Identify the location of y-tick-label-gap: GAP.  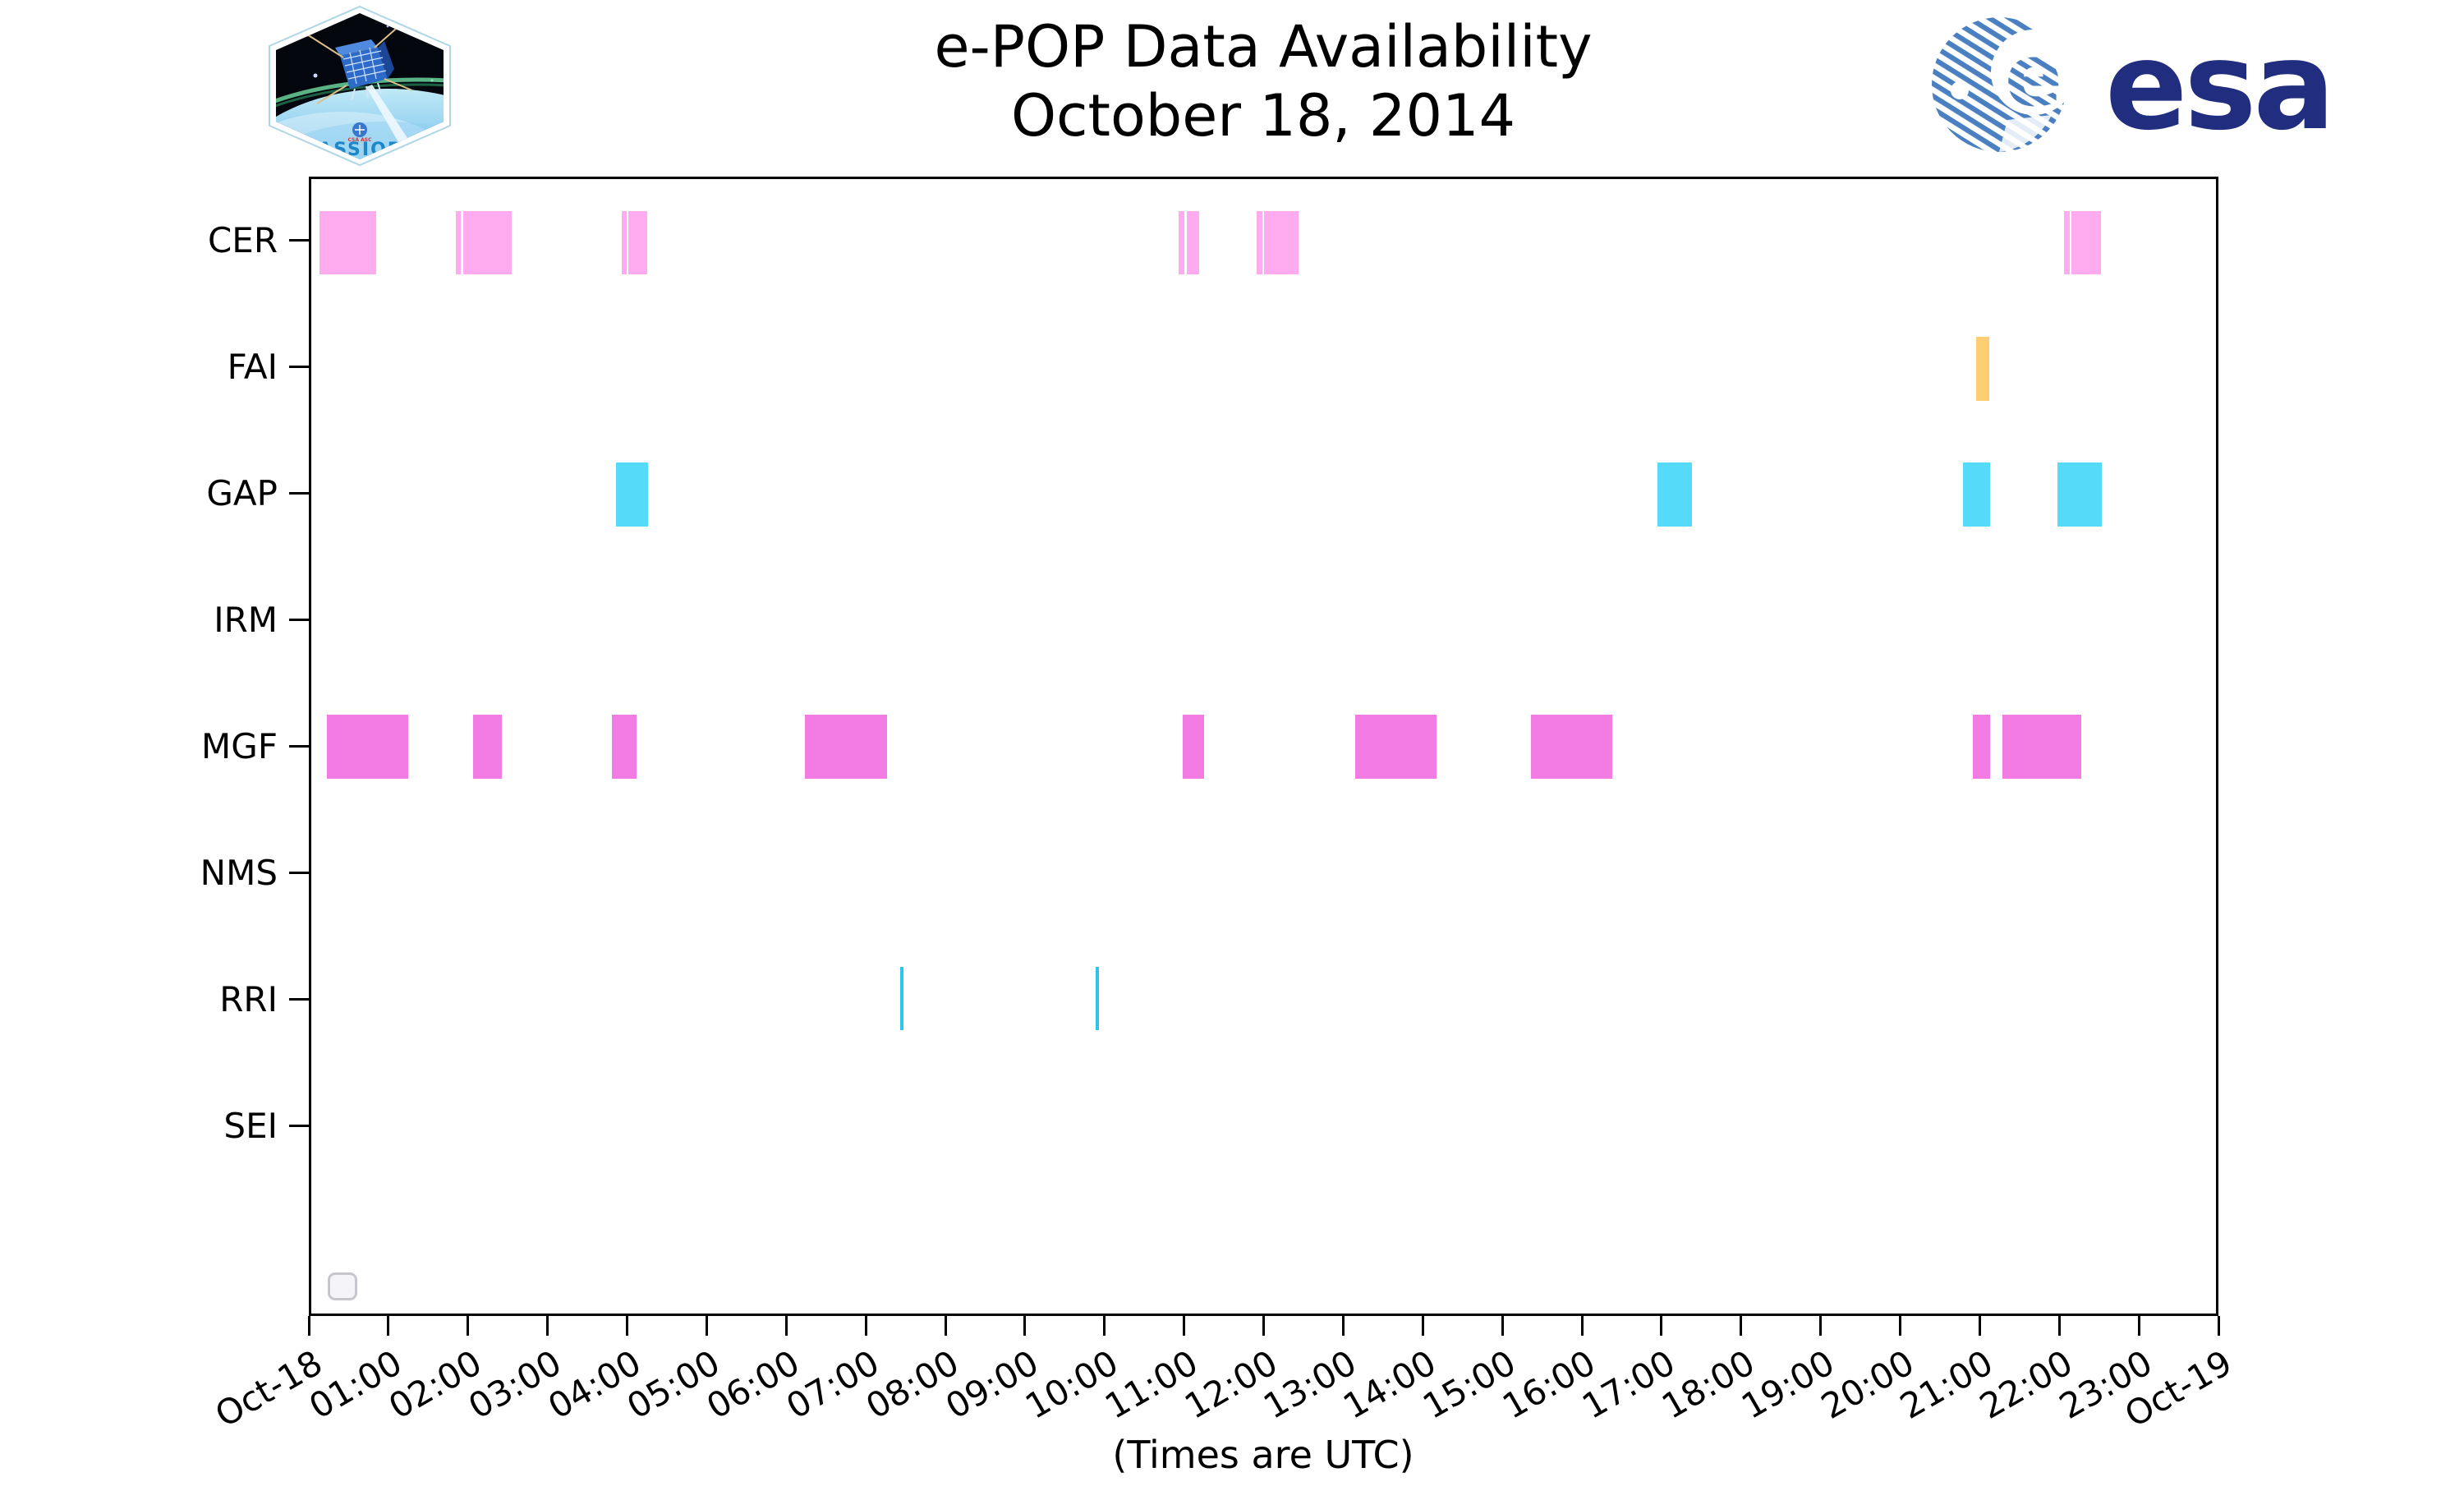
(242, 492).